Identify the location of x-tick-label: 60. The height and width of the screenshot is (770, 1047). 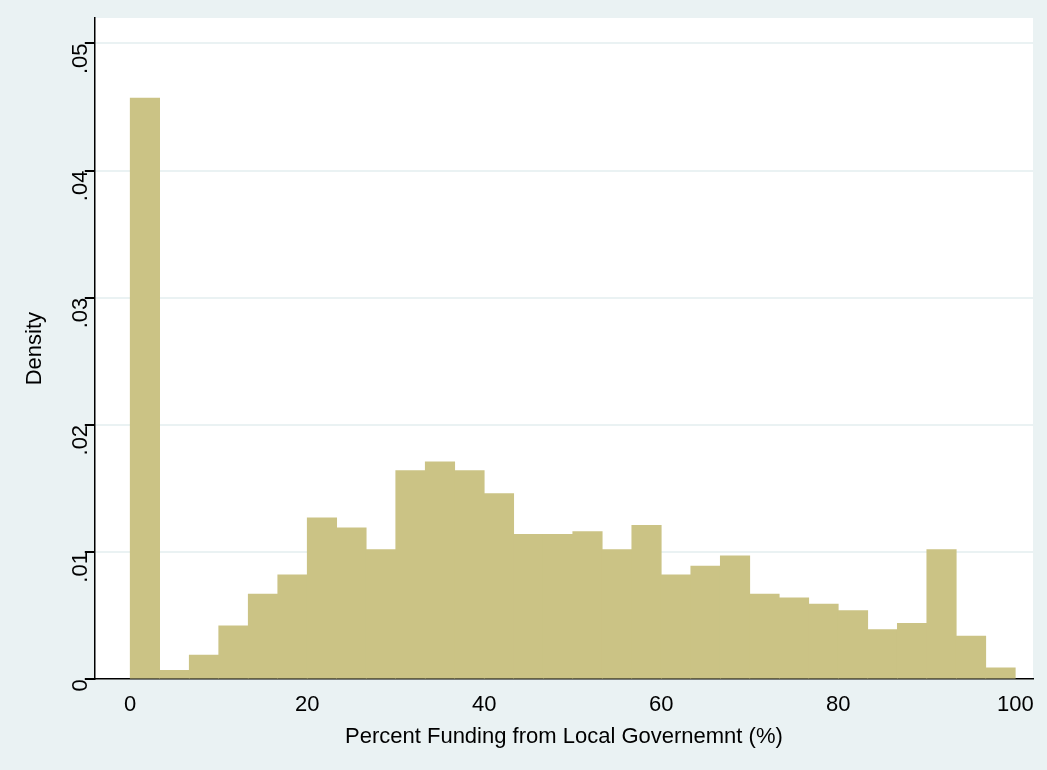
(661, 704).